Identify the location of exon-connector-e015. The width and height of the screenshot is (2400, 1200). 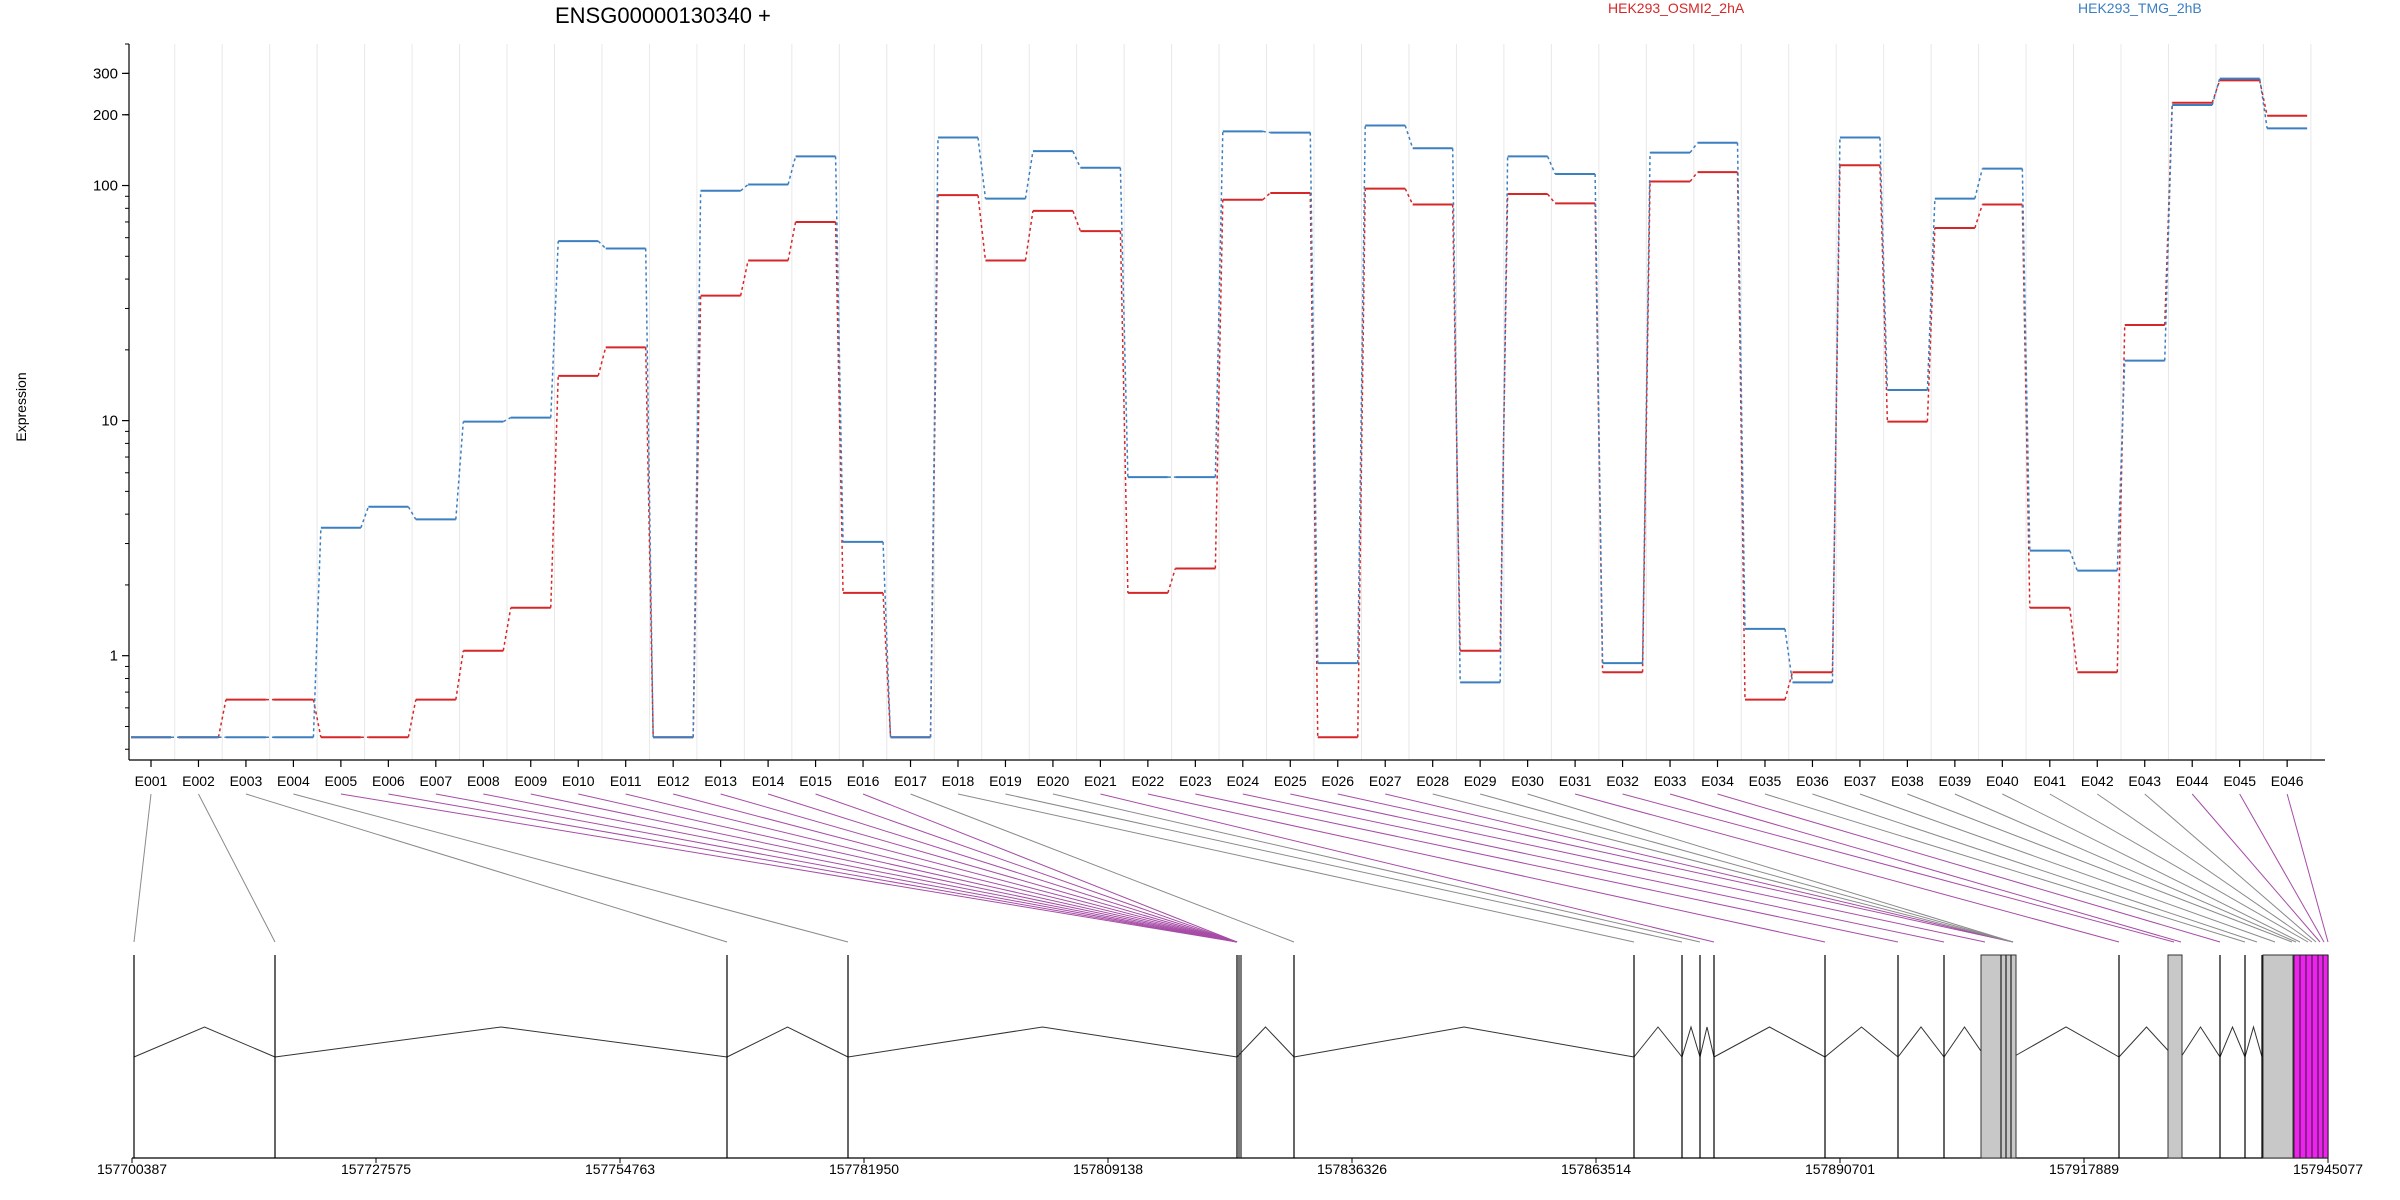
(1026, 868).